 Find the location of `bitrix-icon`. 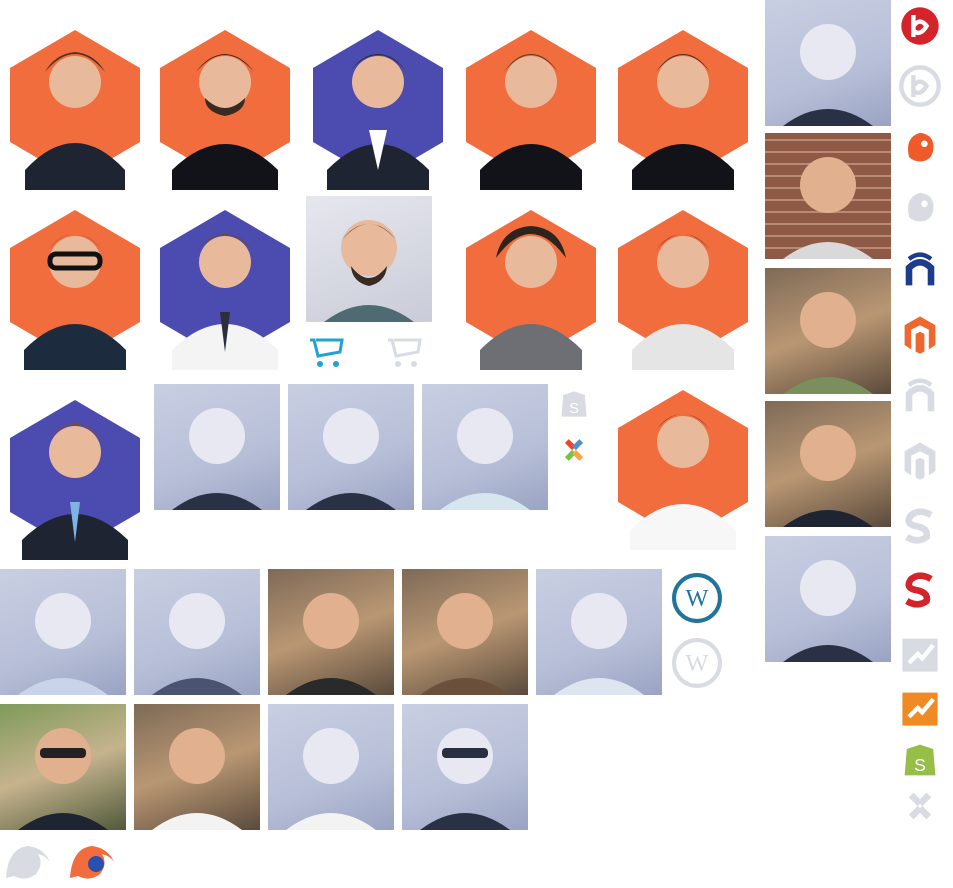

bitrix-icon is located at coordinates (920, 26).